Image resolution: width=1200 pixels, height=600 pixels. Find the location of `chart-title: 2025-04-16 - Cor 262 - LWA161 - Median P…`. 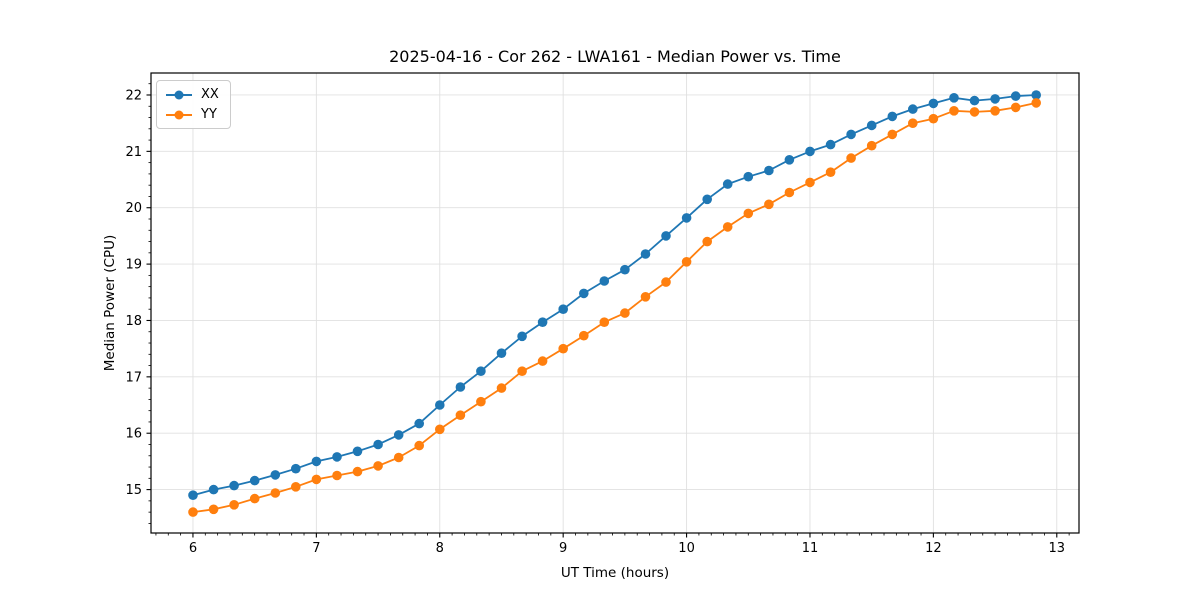

chart-title: 2025-04-16 - Cor 262 - LWA161 - Median P… is located at coordinates (615, 56).